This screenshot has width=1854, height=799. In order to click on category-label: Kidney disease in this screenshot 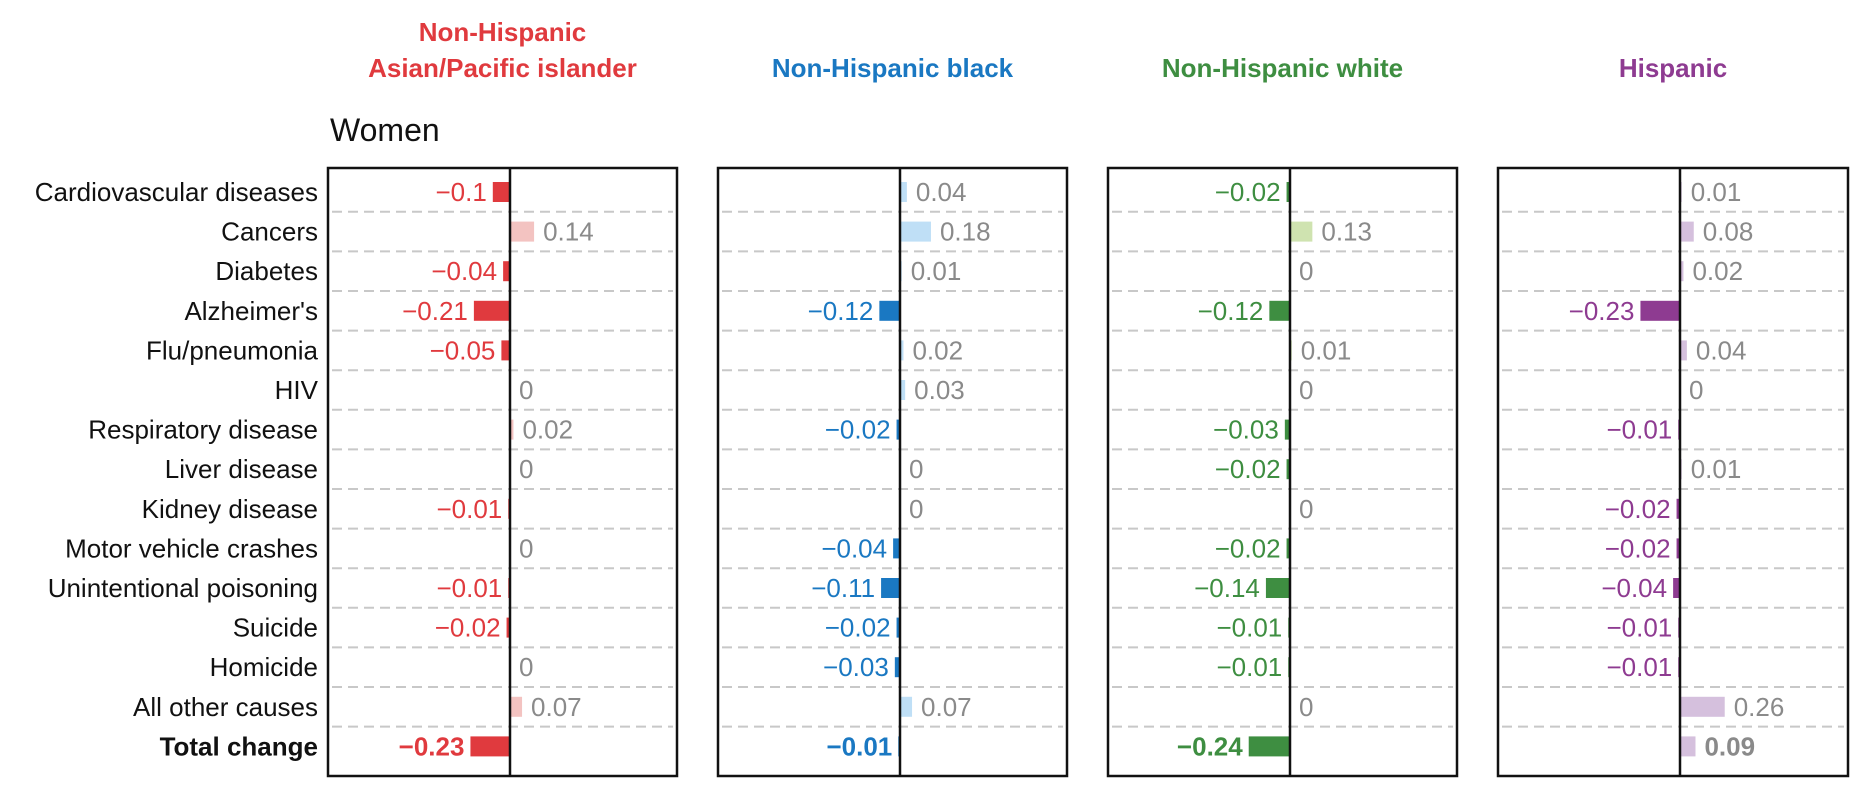, I will do `click(230, 509)`.